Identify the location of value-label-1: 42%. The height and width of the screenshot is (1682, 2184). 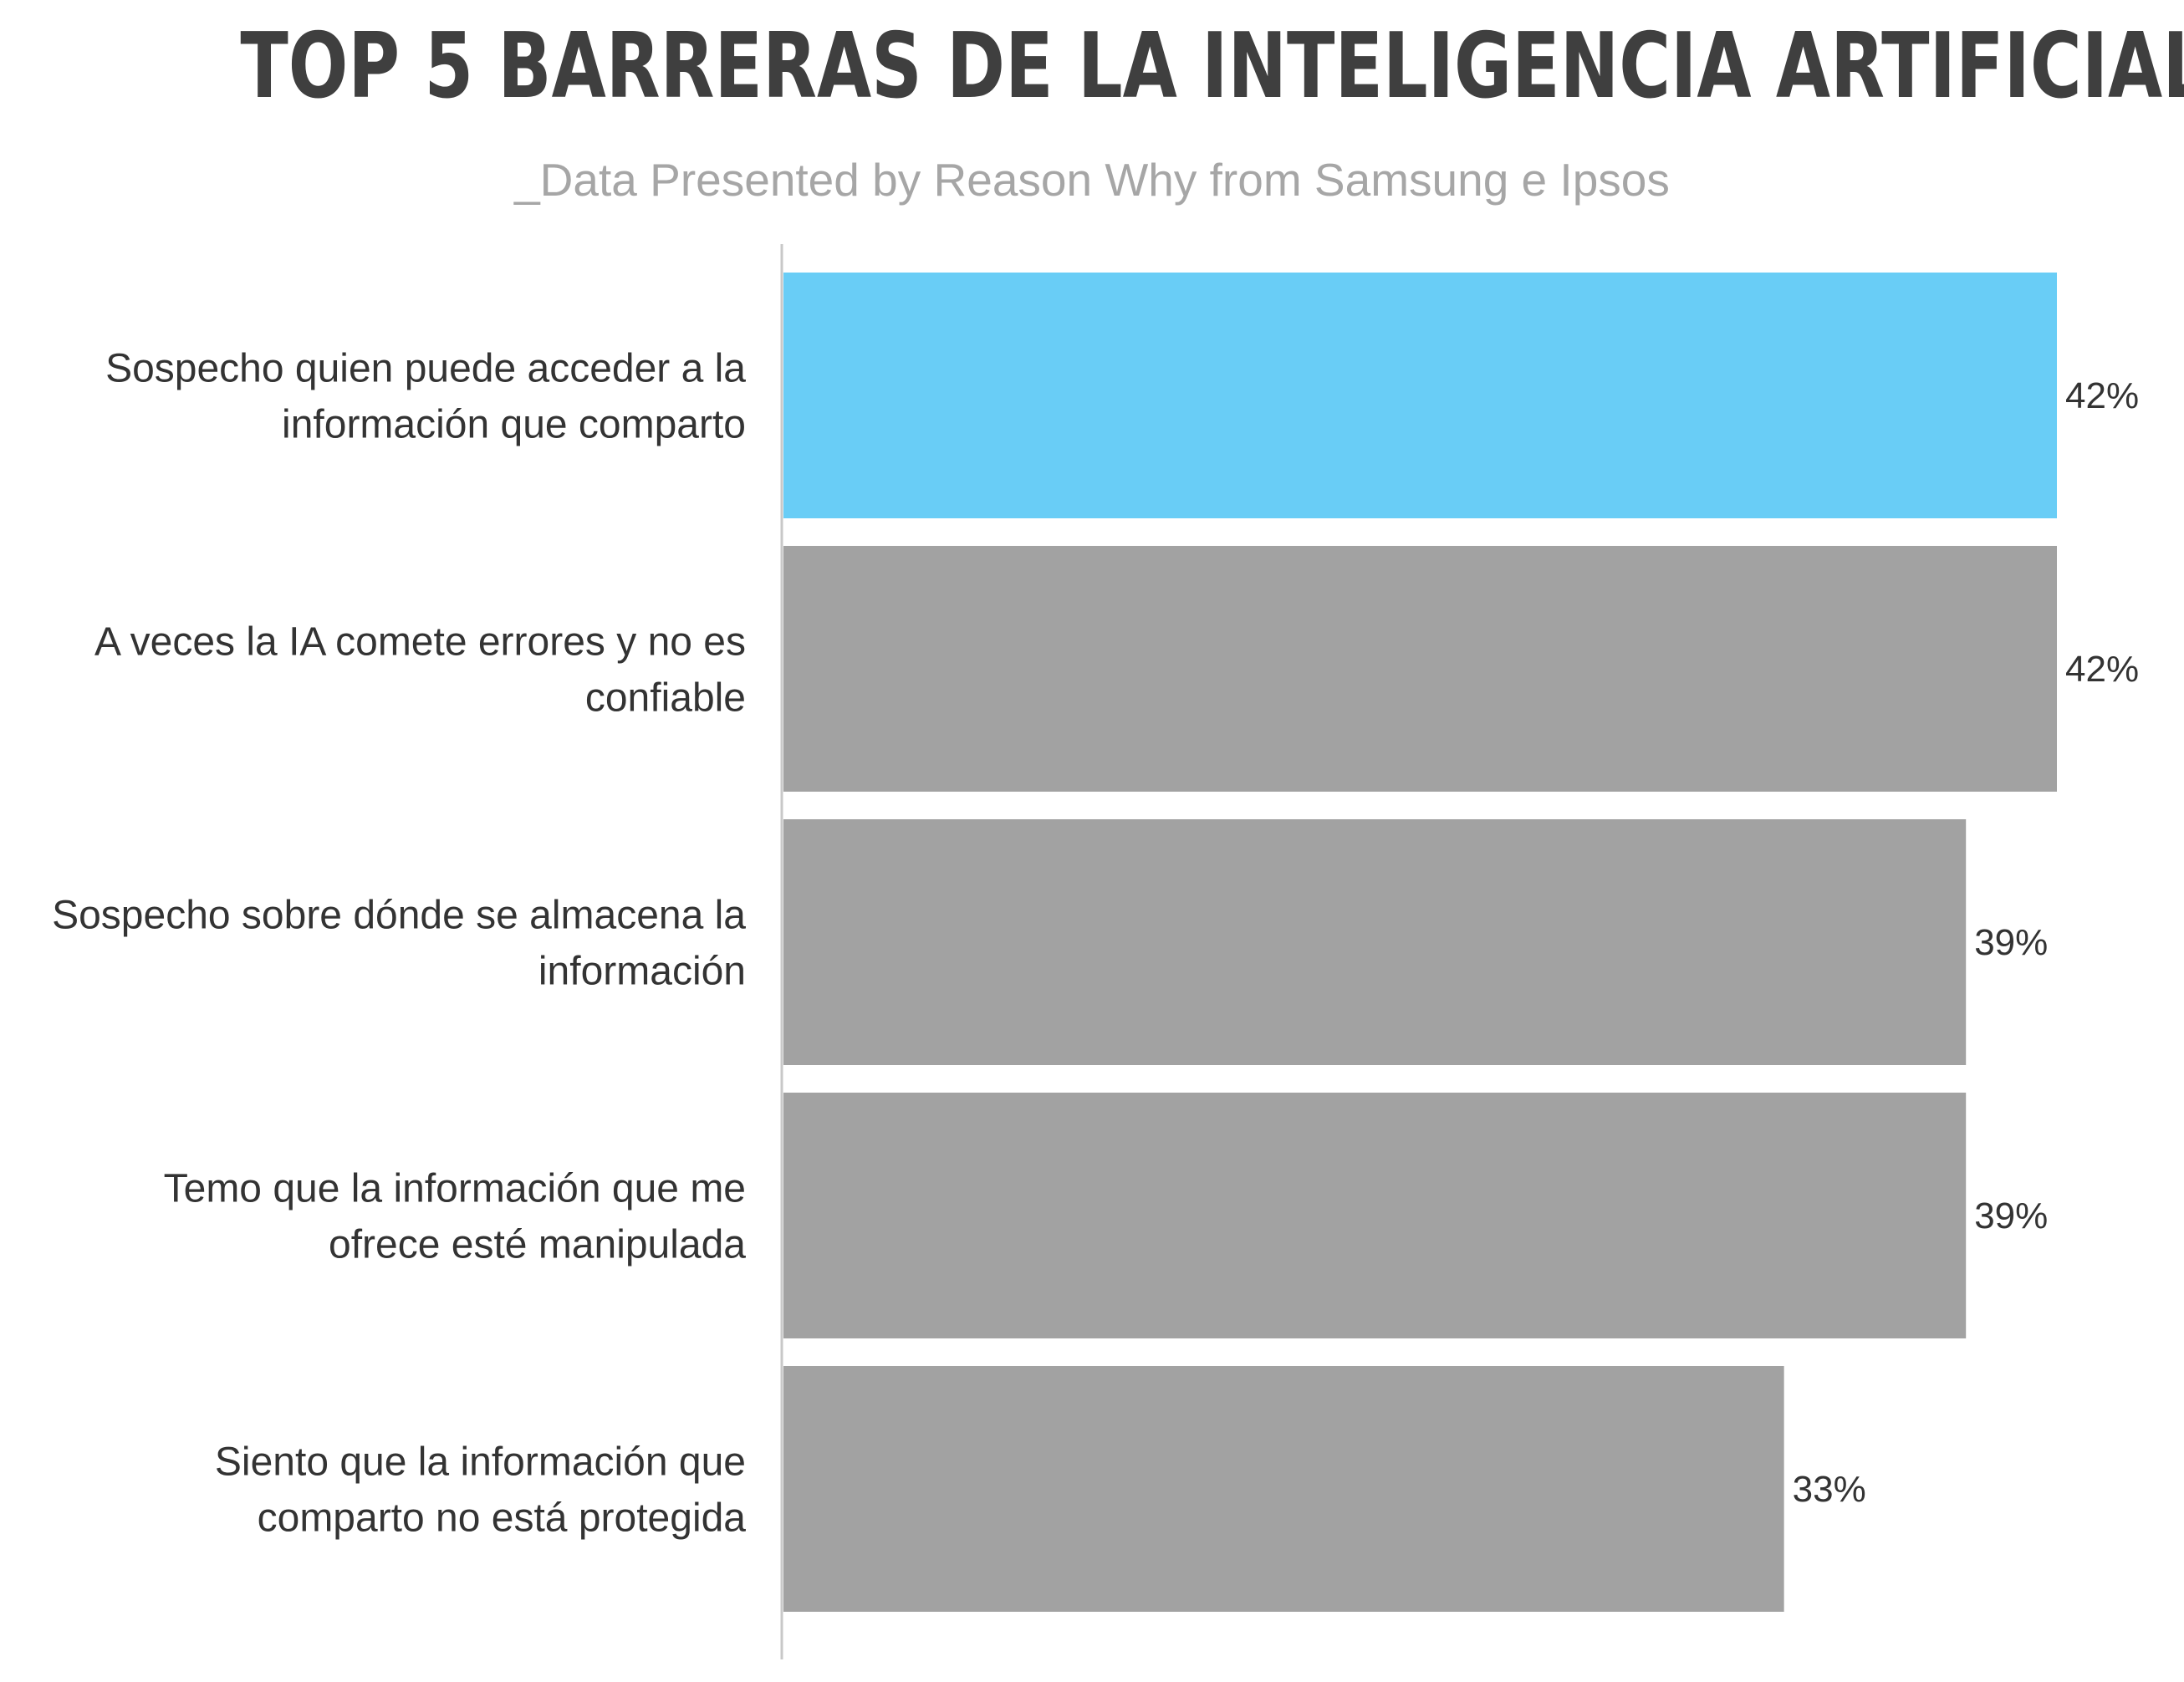
(2102, 395).